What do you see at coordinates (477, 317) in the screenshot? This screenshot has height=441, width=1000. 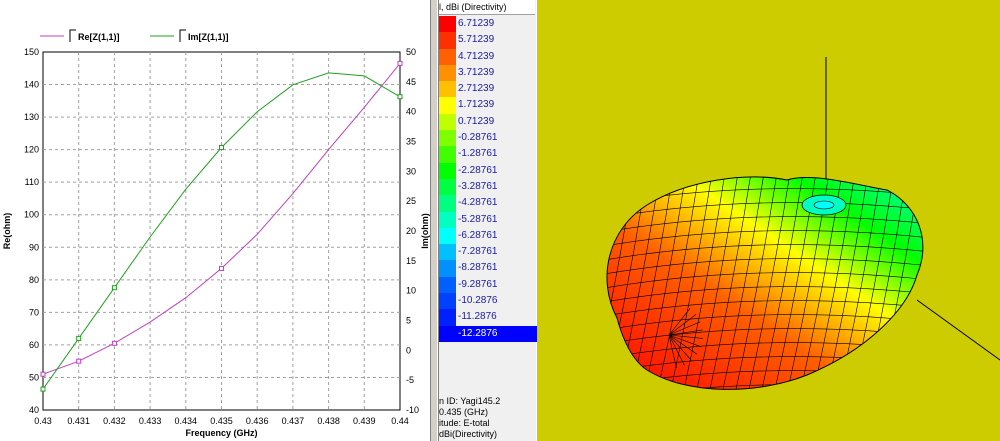 I see `legend-level-label: -11.2876` at bounding box center [477, 317].